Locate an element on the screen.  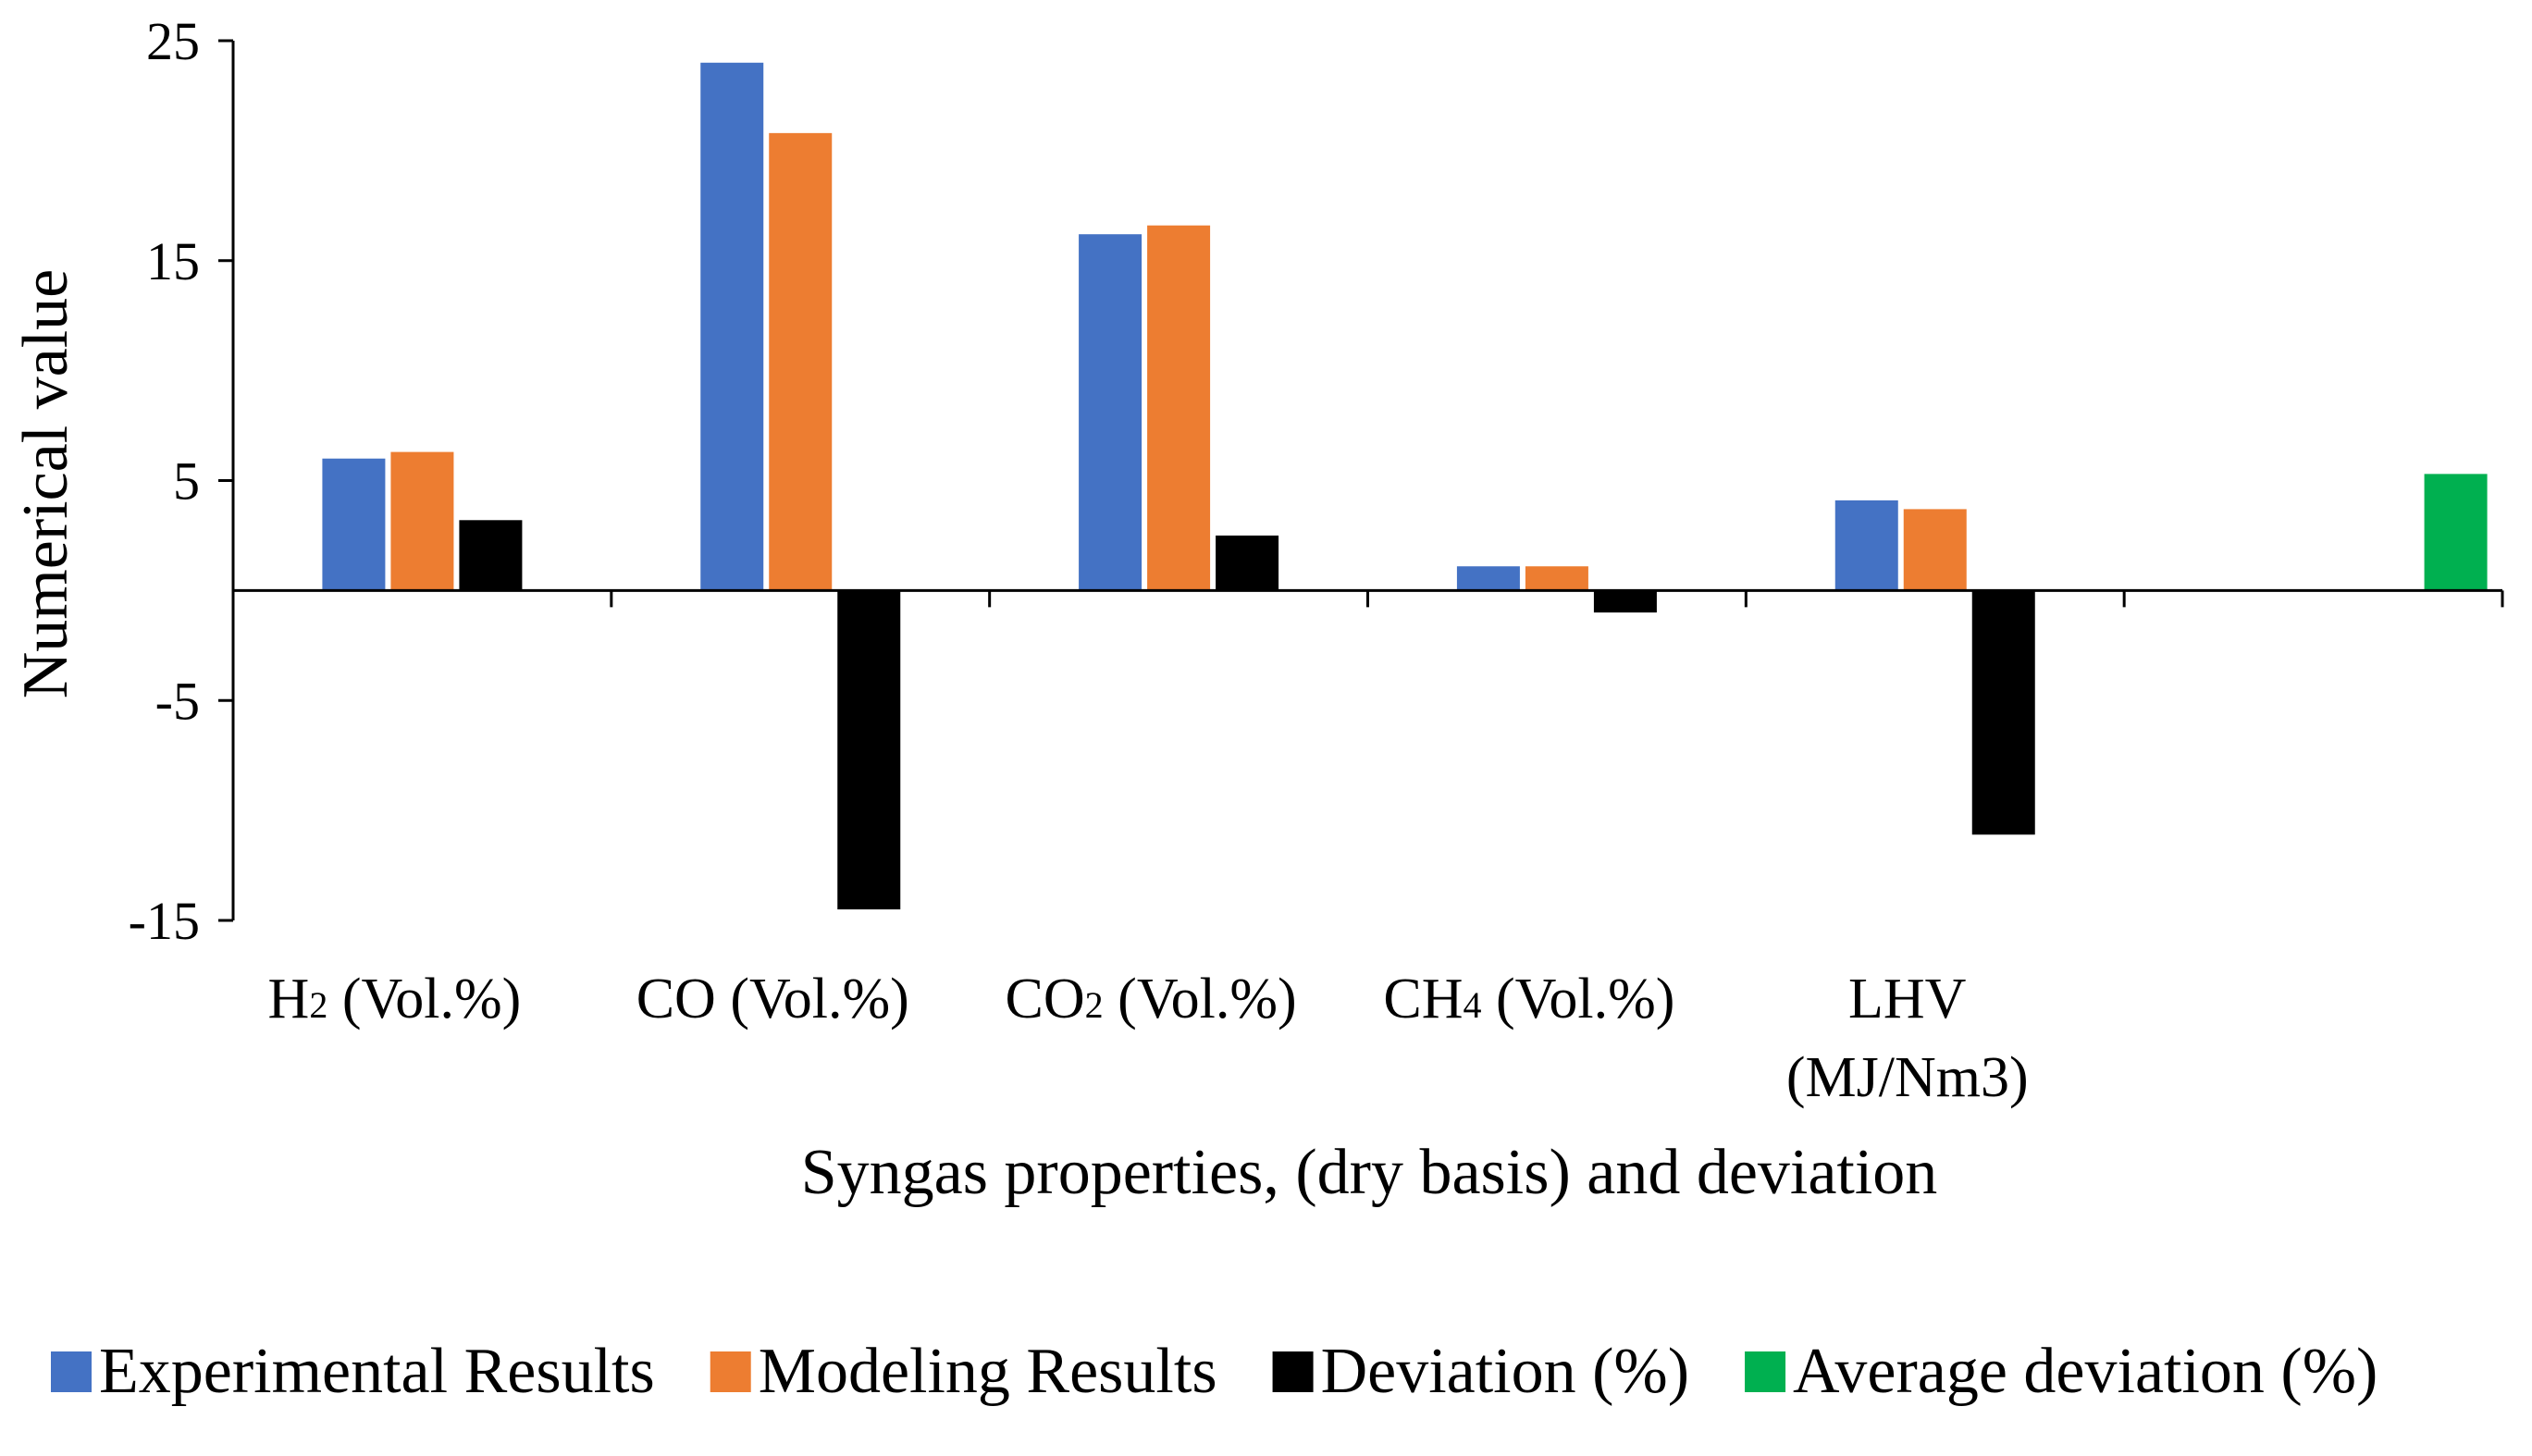
legend-label-0: Experimental Results is located at coordinates (377, 1371).